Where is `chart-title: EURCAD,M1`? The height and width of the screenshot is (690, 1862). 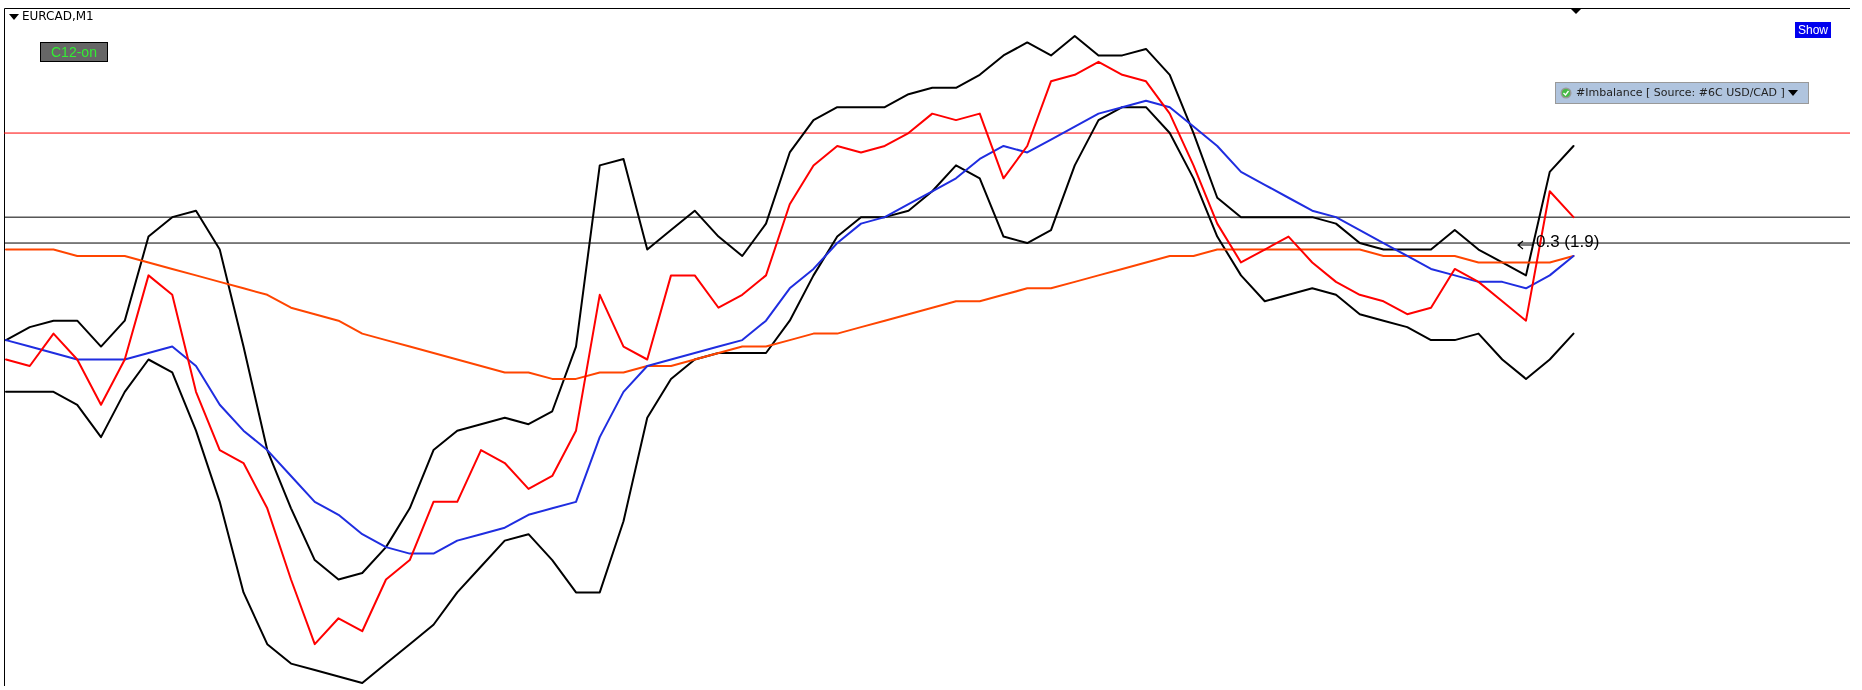
chart-title: EURCAD,M1 is located at coordinates (58, 16).